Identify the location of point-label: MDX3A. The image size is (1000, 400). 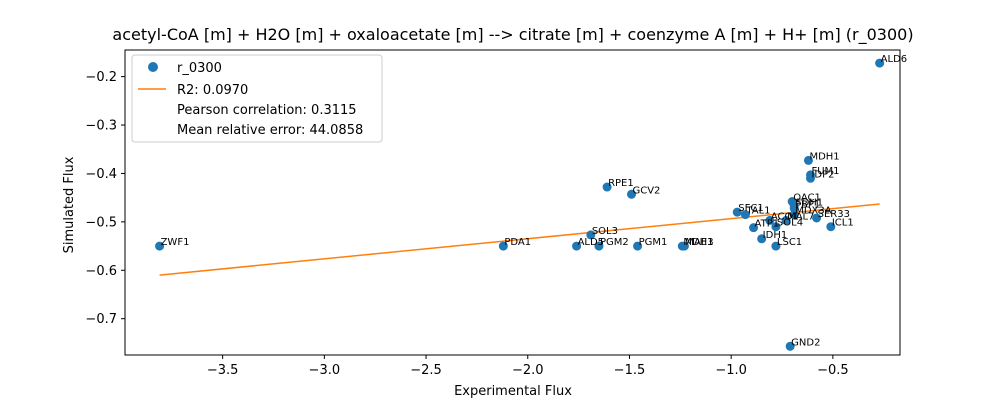
(813, 211).